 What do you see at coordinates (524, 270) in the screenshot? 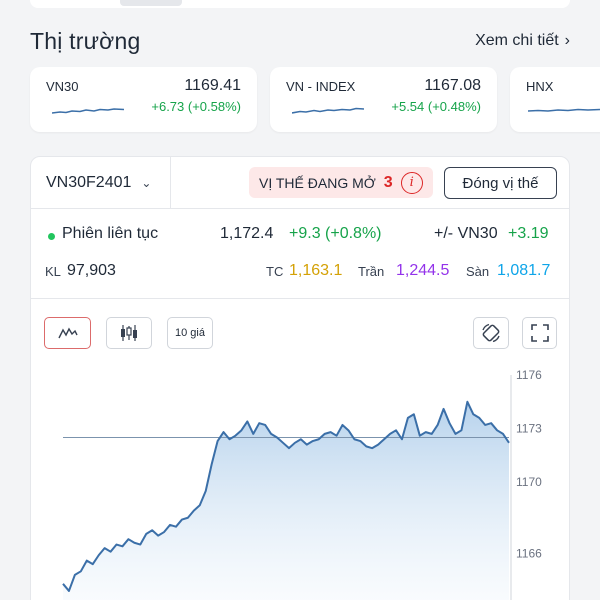
I see `floor-value: 1,081.7` at bounding box center [524, 270].